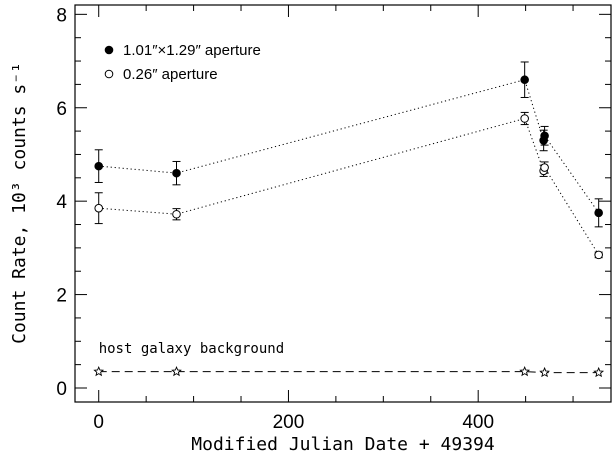 This screenshot has height=456, width=615. Describe the element at coordinates (191, 349) in the screenshot. I see `host-galaxy-annotation: host galaxy background` at that location.